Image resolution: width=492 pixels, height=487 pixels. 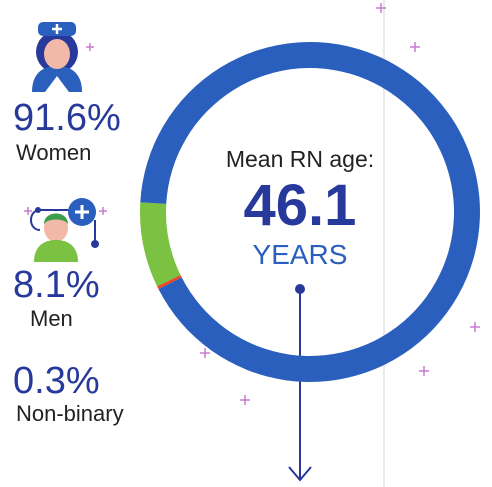 I want to click on category-label: Non-binary, so click(x=70, y=413).